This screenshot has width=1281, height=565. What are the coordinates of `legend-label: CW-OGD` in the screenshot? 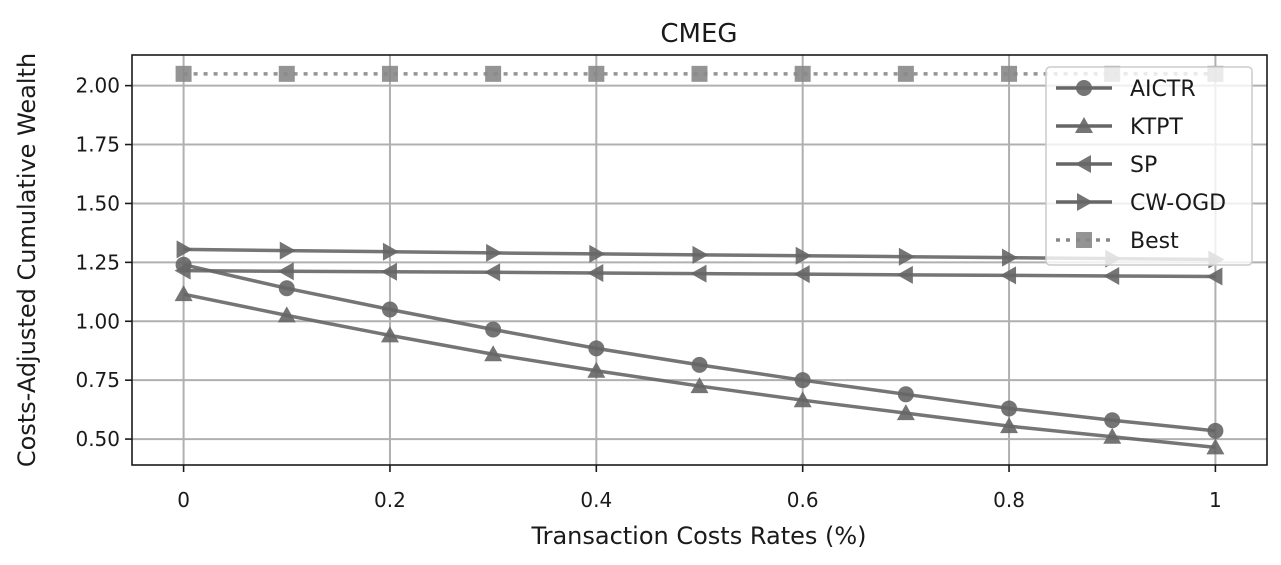 It's located at (1178, 203).